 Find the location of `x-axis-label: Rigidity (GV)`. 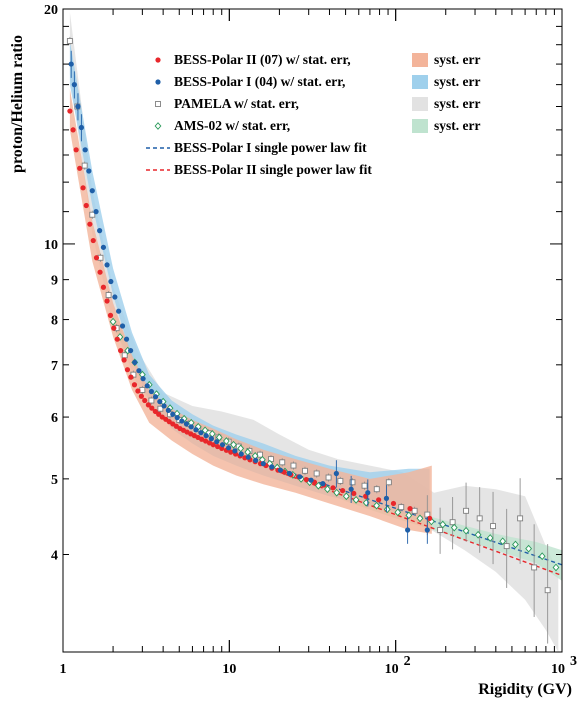

x-axis-label: Rigidity (GV) is located at coordinates (525, 689).